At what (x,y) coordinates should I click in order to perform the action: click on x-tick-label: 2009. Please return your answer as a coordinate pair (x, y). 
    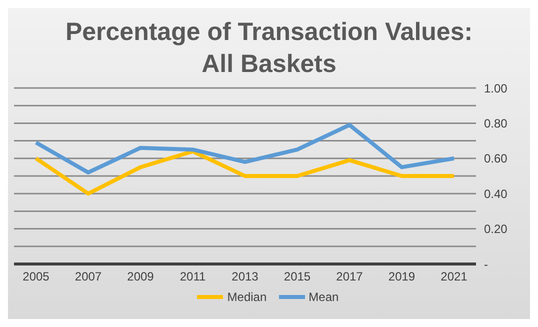
    Looking at the image, I should click on (140, 277).